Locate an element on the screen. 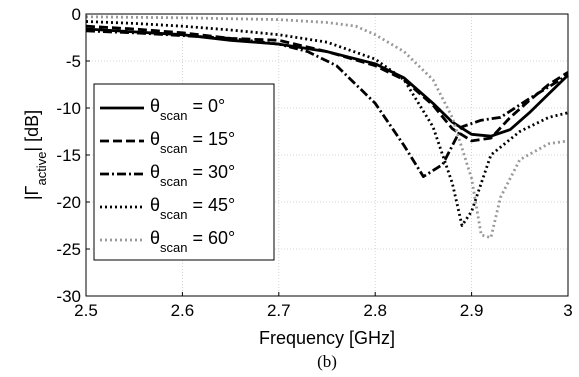 This screenshot has height=377, width=579. x-tick-label: 2.5 is located at coordinates (86, 310).